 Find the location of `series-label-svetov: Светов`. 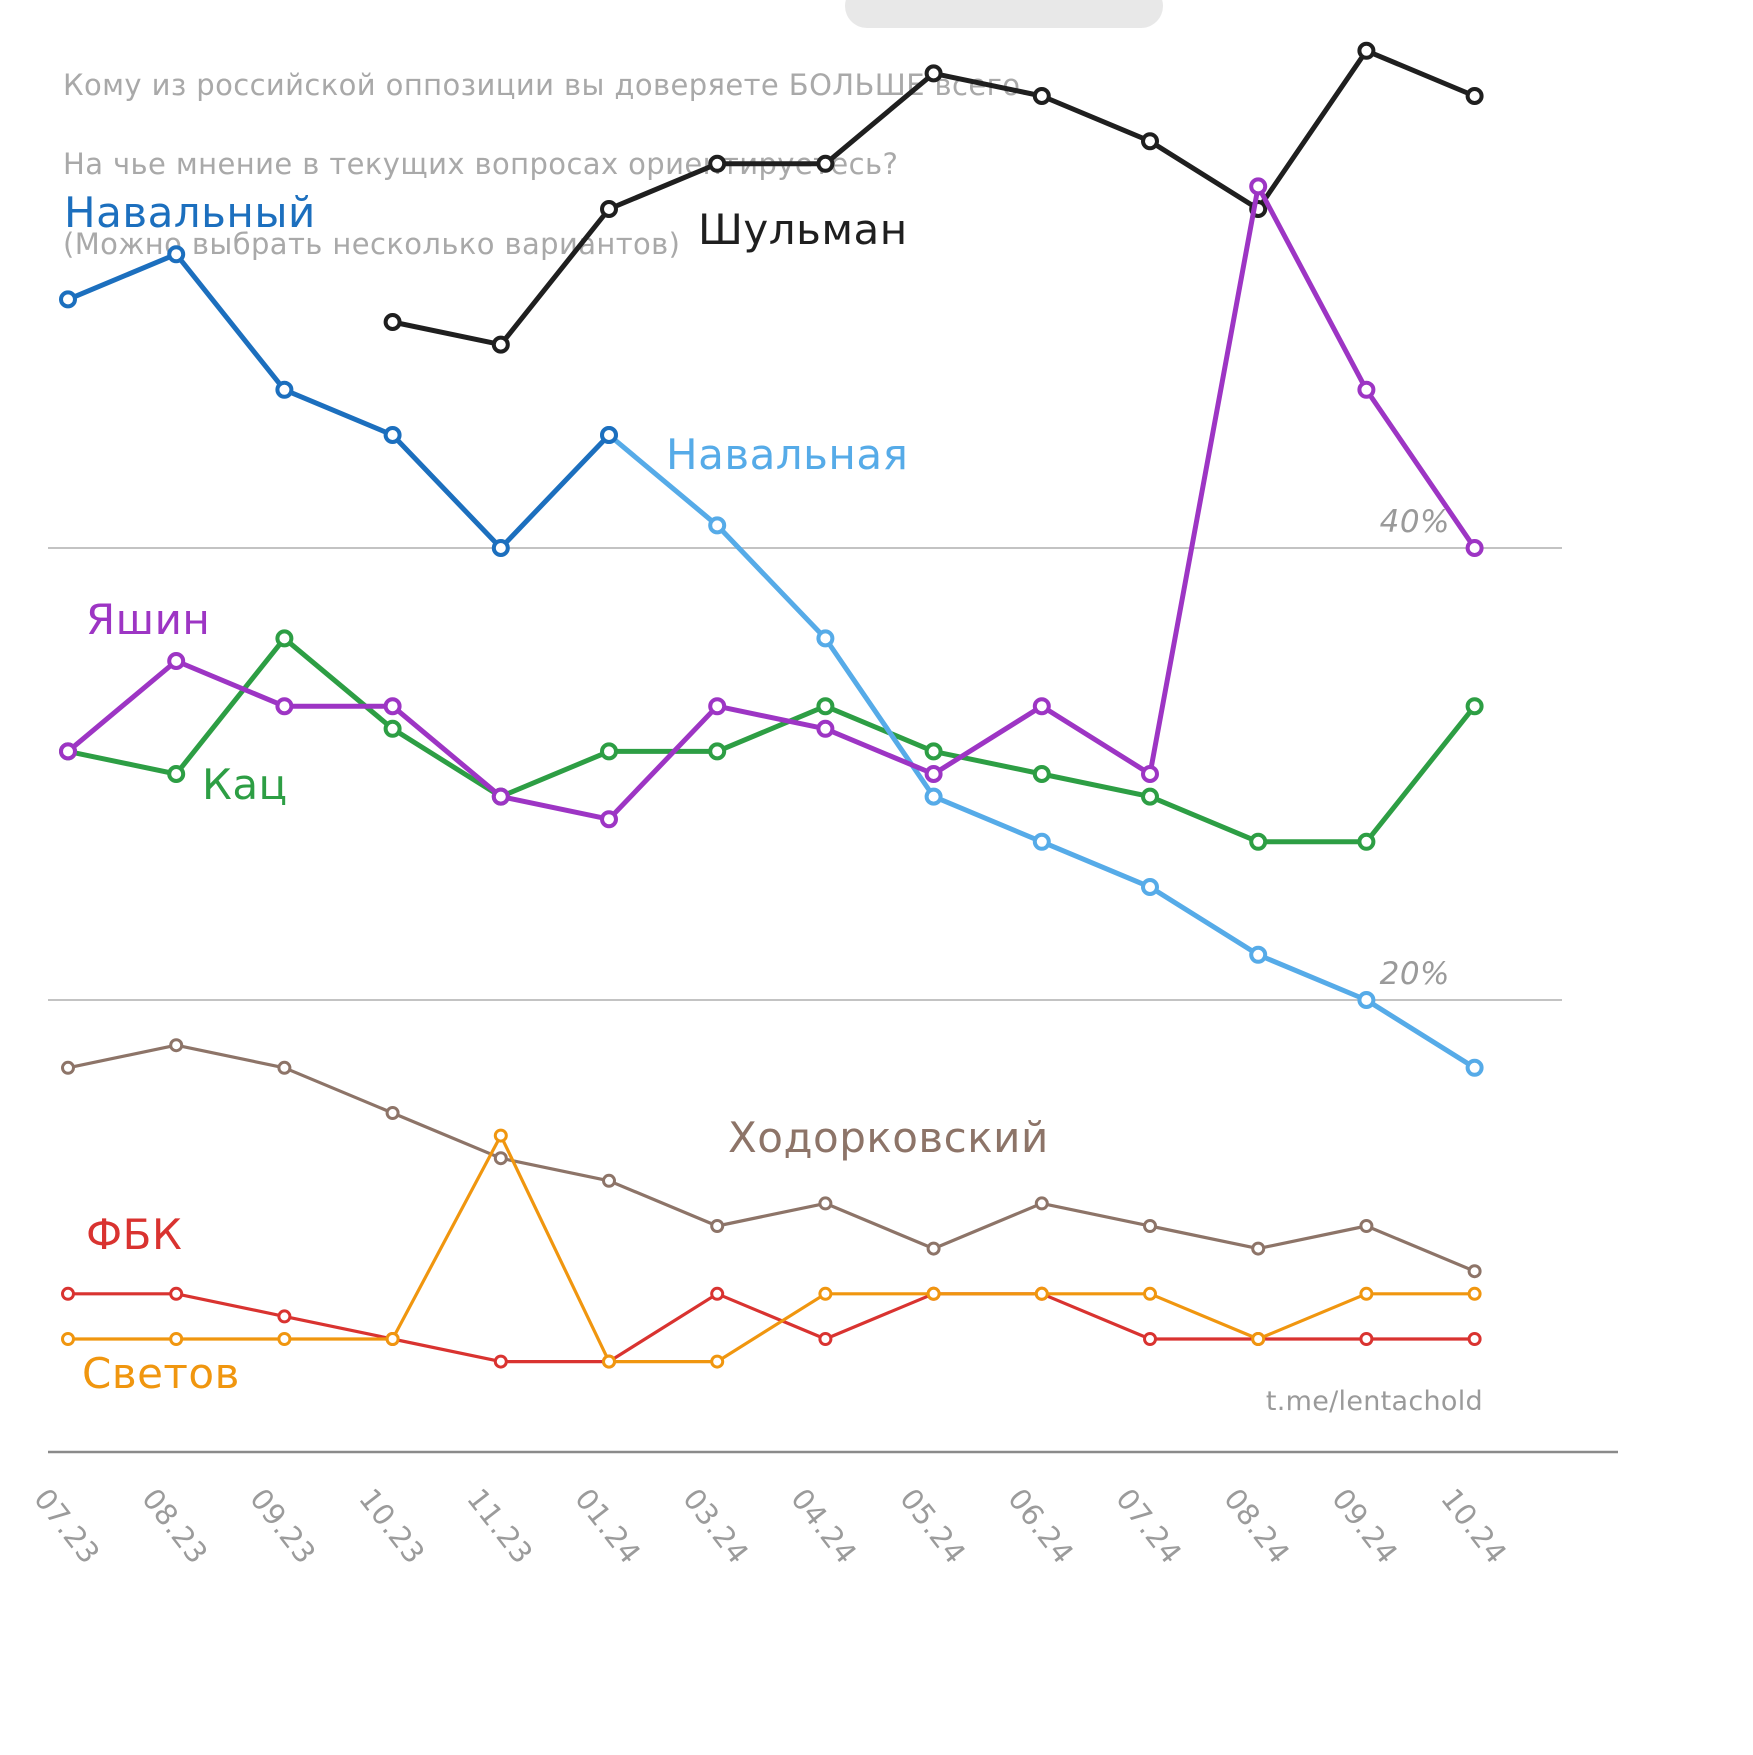

series-label-svetov: Светов is located at coordinates (161, 1373).